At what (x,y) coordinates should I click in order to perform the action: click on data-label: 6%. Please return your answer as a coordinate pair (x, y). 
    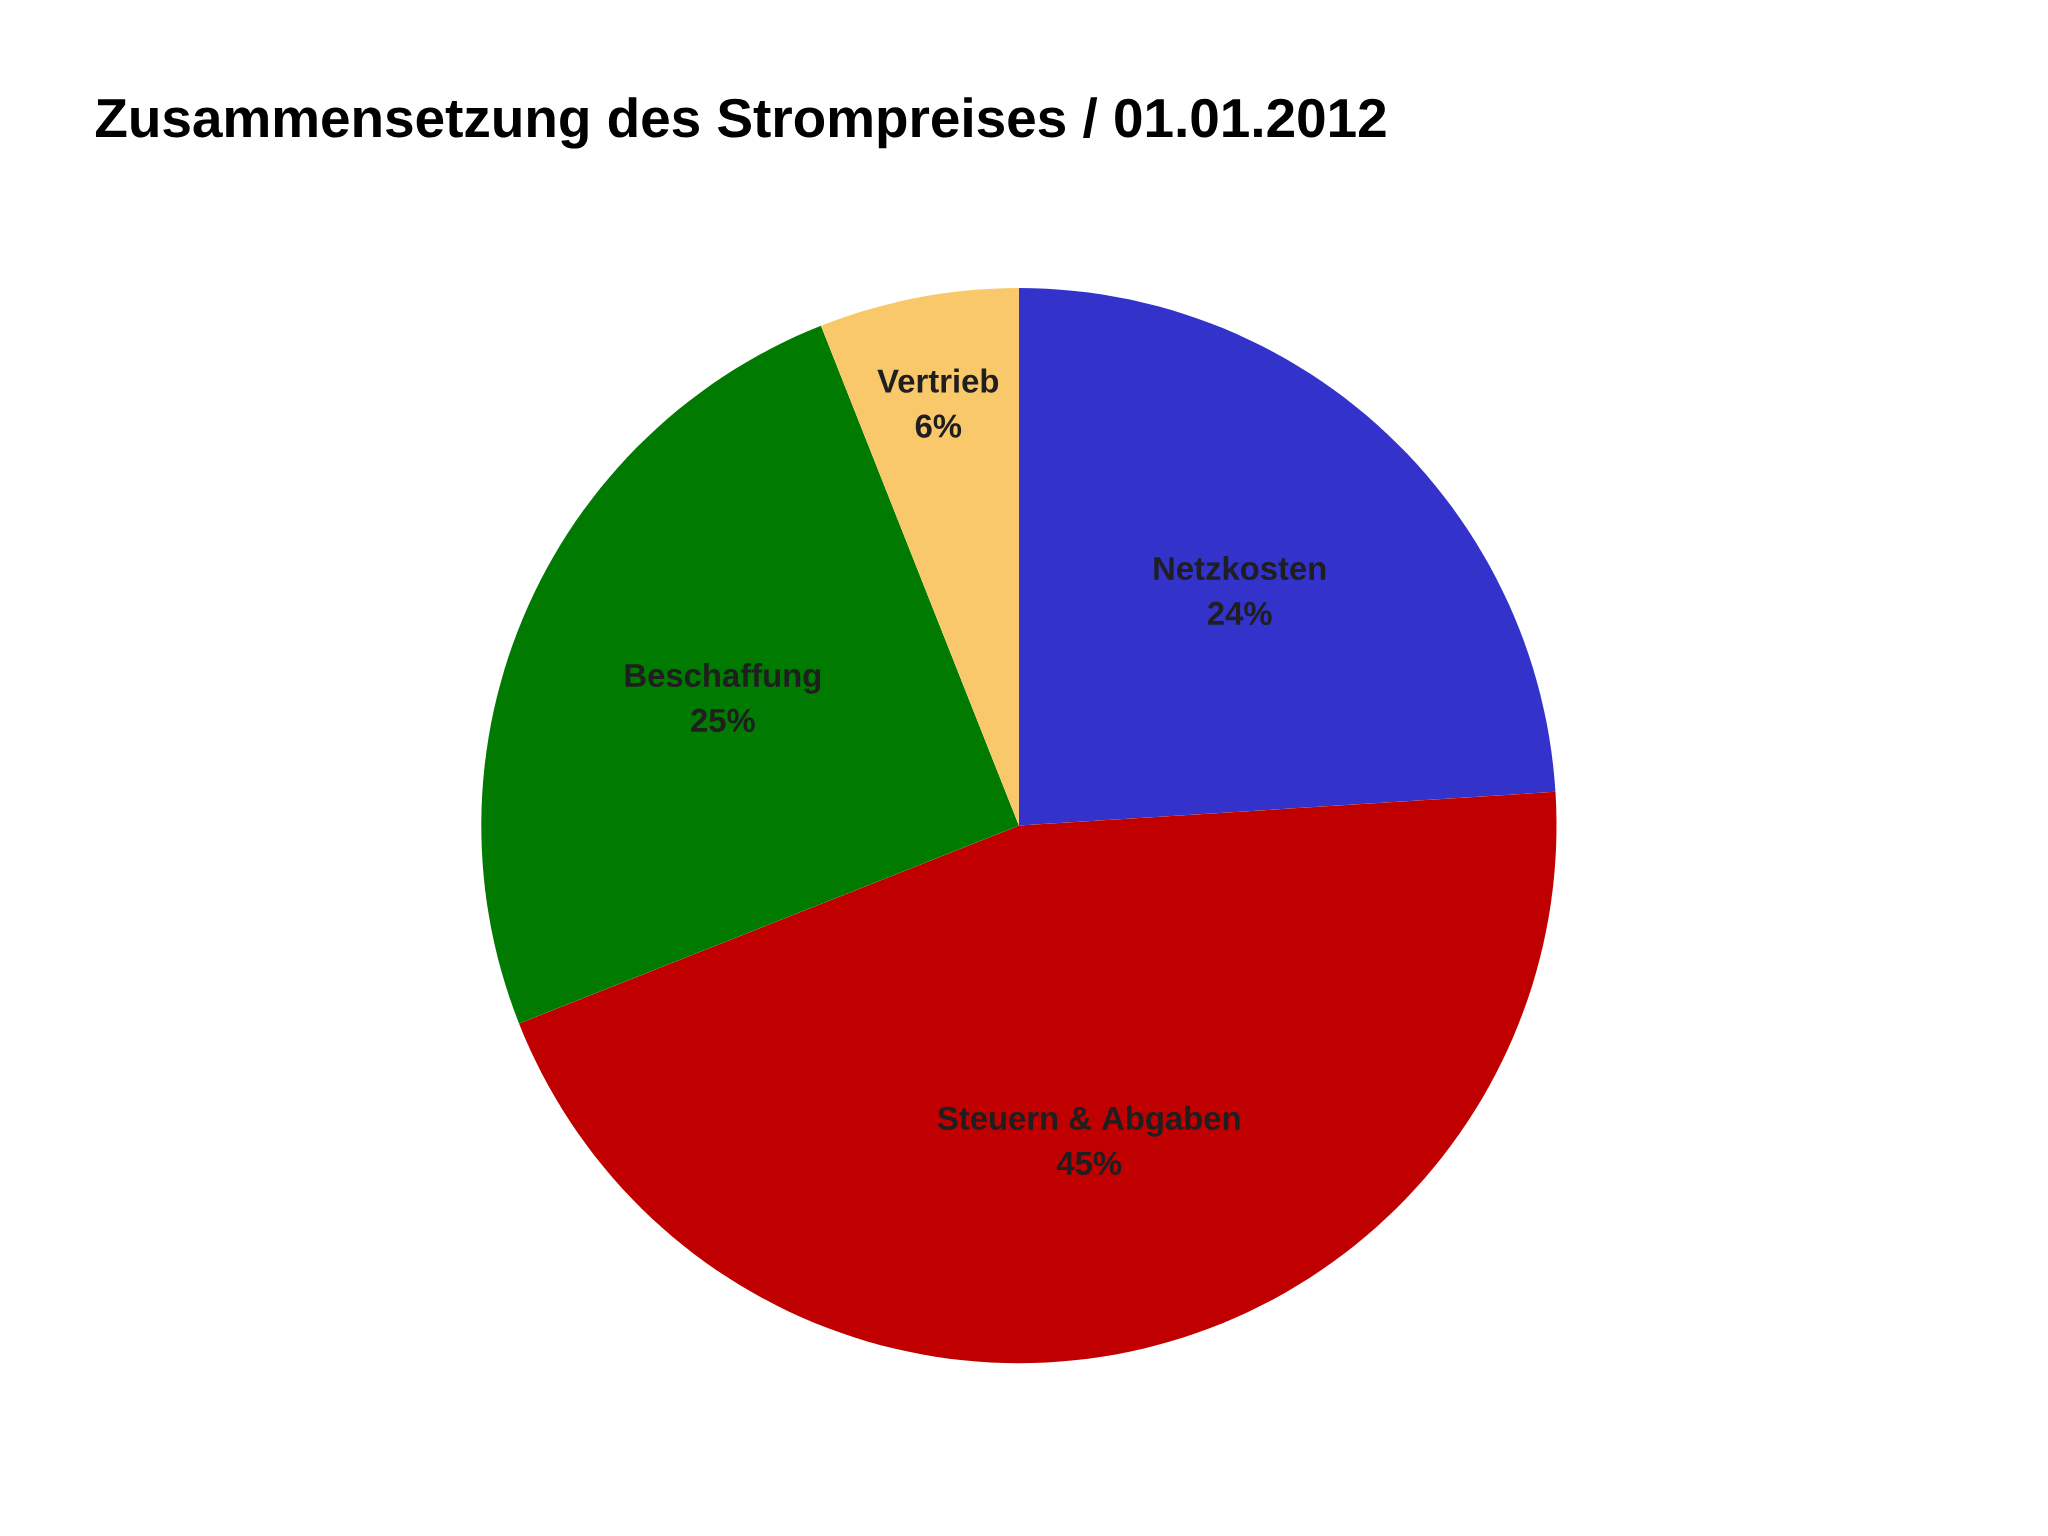
    Looking at the image, I should click on (938, 426).